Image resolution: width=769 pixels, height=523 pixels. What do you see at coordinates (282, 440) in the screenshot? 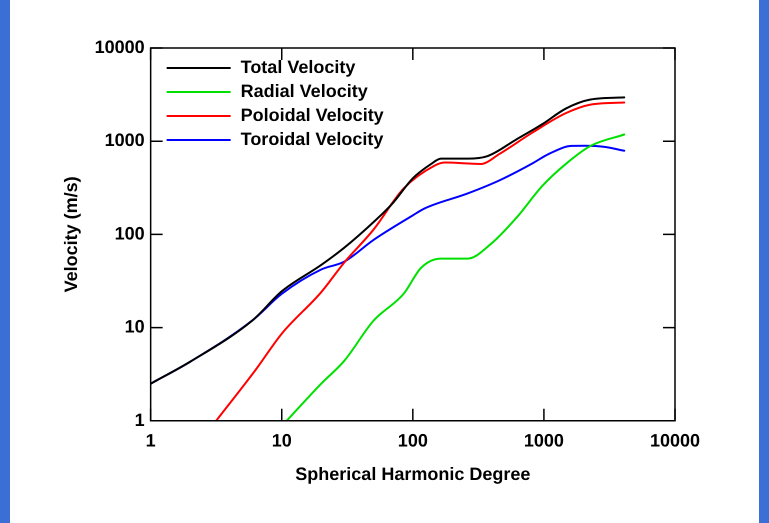
I see `x-tick-label: 10` at bounding box center [282, 440].